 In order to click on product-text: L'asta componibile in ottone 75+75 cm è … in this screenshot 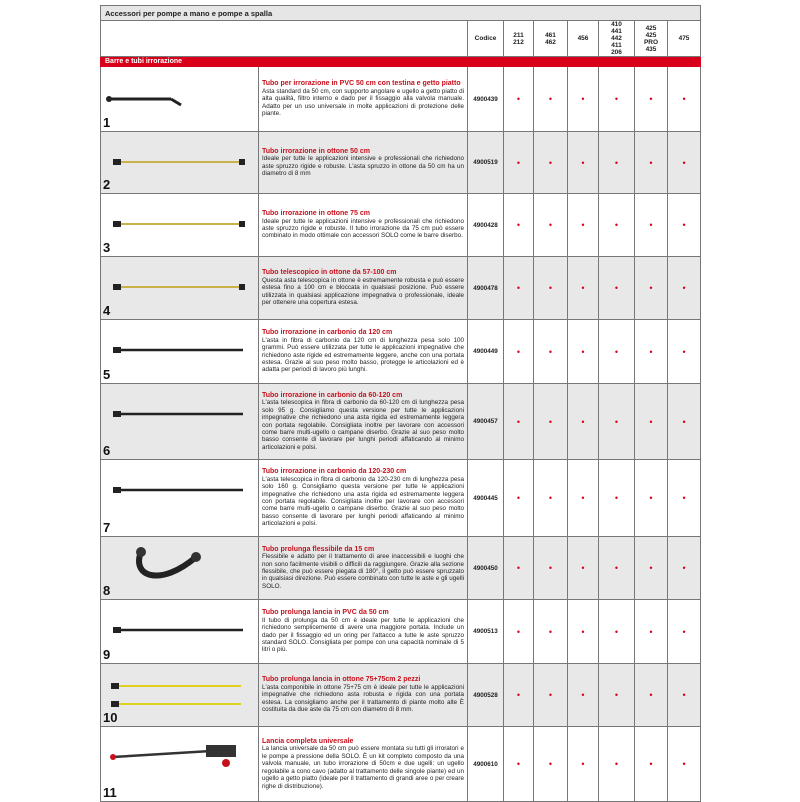, I will do `click(363, 698)`.